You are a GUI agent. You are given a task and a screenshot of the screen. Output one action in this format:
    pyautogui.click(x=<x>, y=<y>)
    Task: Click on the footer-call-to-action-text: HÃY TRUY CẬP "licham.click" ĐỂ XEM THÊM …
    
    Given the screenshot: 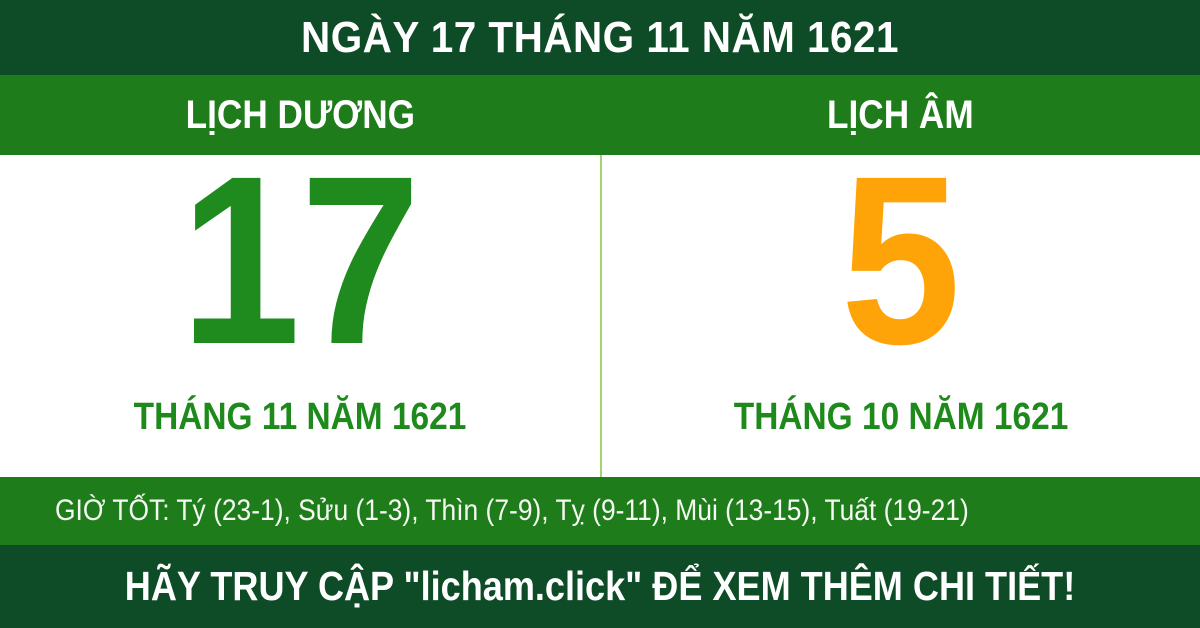 What is the action you would take?
    pyautogui.click(x=600, y=586)
    